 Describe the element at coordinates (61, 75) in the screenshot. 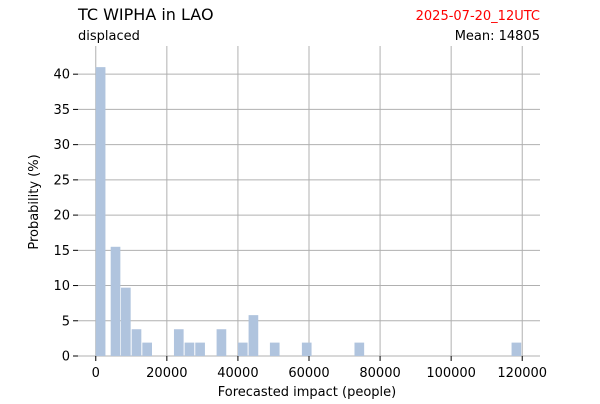

I see `y-tick-label: 40` at that location.